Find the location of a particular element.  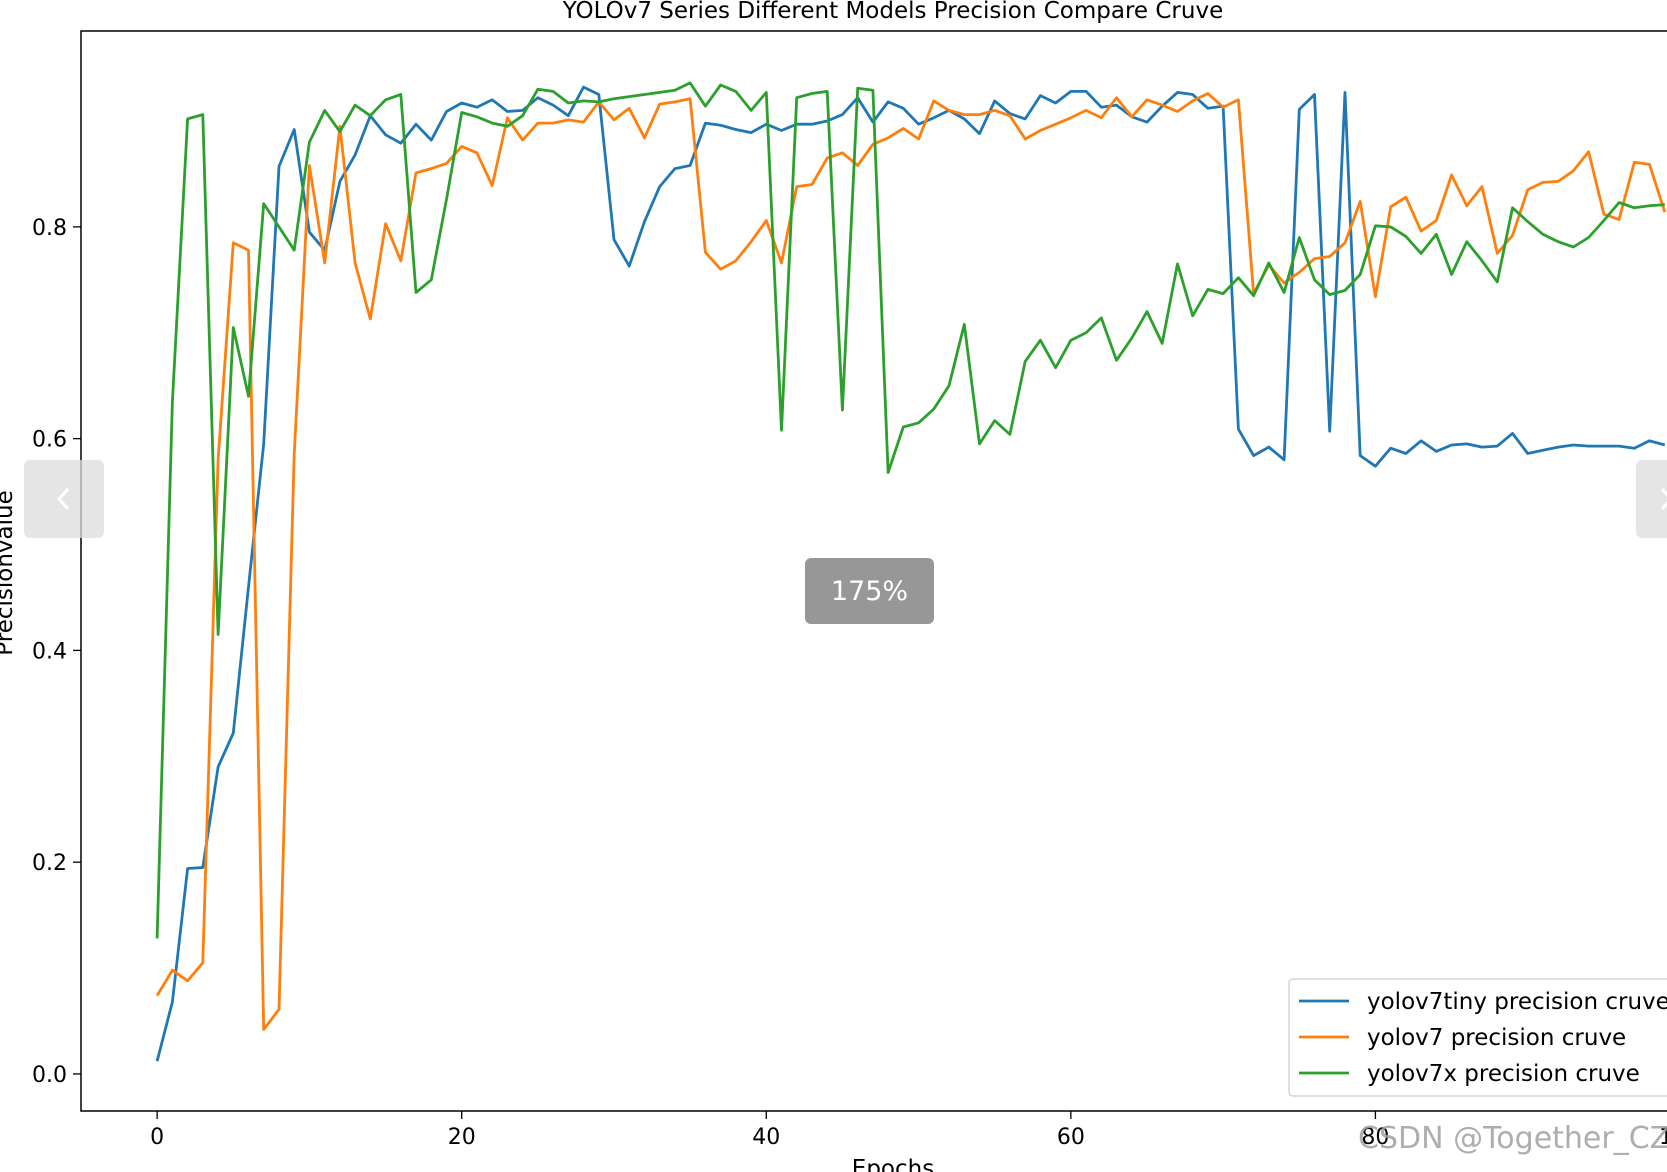

previous-image-button is located at coordinates (64, 499).